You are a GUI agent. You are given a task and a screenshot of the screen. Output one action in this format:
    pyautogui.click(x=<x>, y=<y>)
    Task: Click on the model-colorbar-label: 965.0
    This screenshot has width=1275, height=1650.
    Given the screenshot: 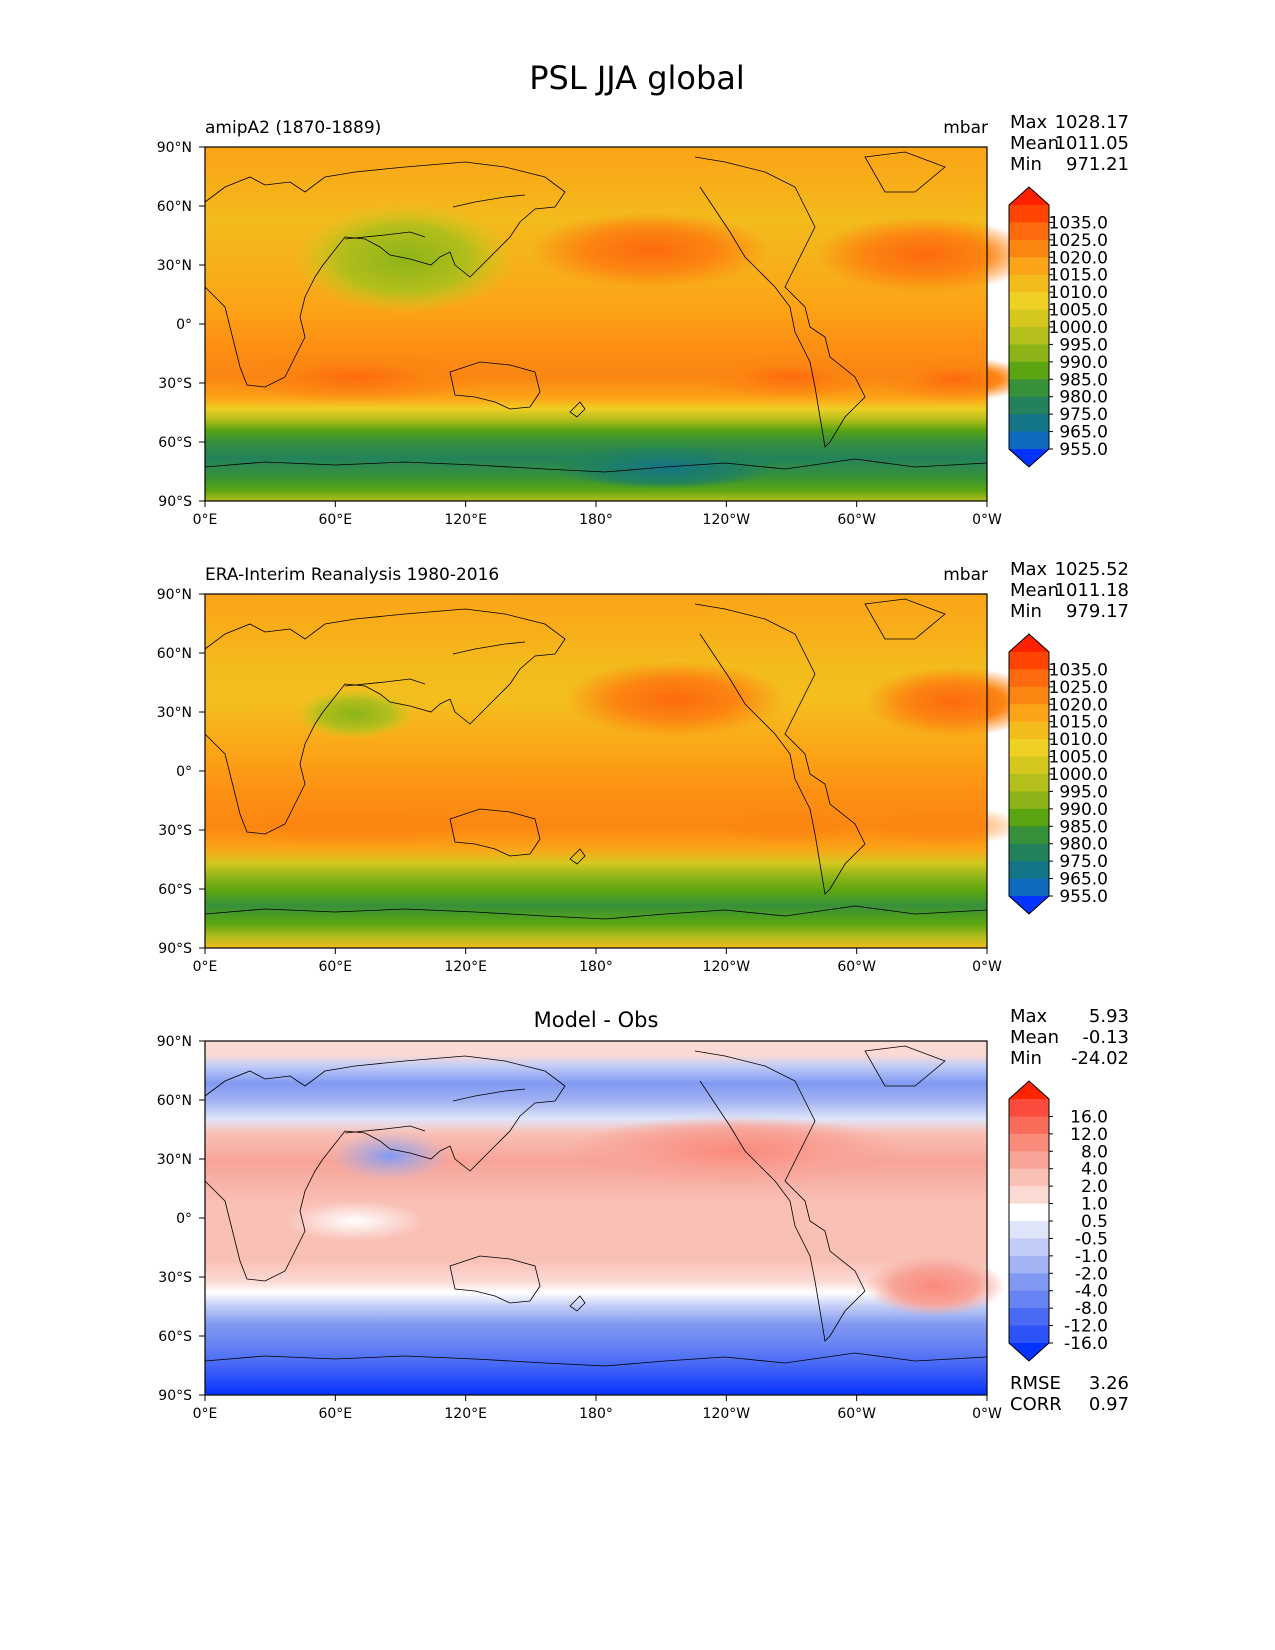 What is the action you would take?
    pyautogui.click(x=1083, y=433)
    